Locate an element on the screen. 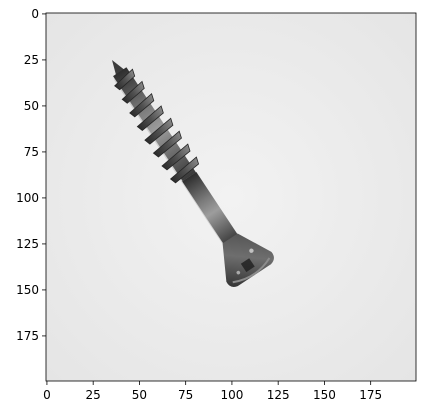 This screenshot has height=417, width=425. y-tick-label: 125 is located at coordinates (27, 244).